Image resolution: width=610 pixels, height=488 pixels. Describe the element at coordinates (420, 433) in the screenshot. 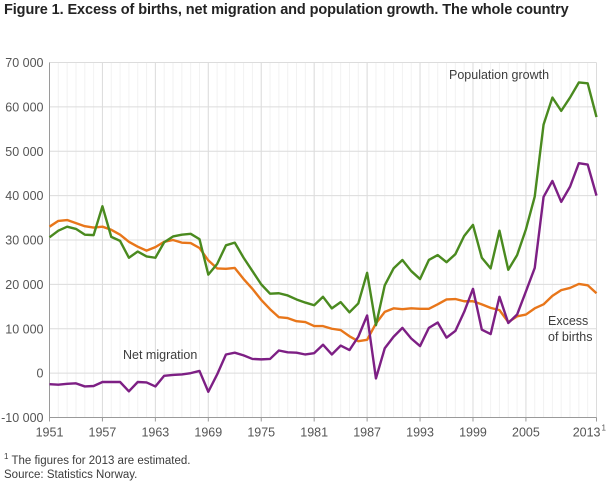

I see `x-tick-label: 1993` at that location.